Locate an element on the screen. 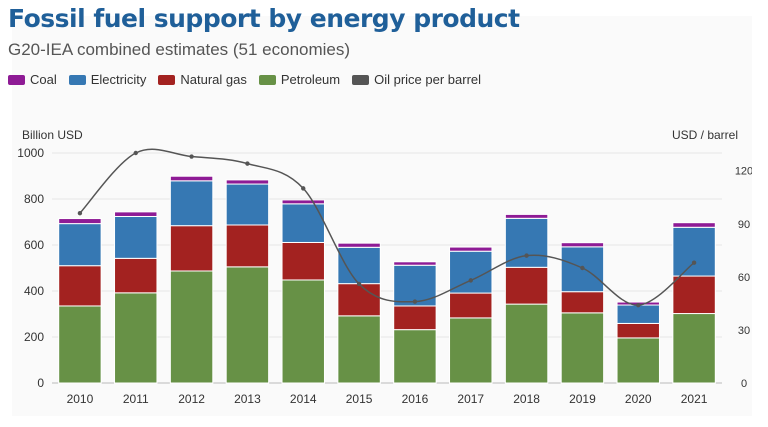  bar-natural-gas-2010 is located at coordinates (80, 286).